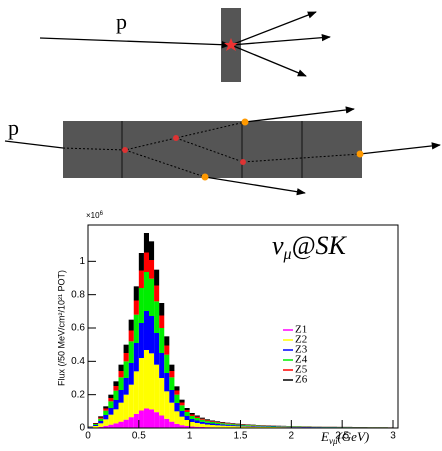 This screenshot has width=442, height=451. I want to click on beam, so click(34, 144).